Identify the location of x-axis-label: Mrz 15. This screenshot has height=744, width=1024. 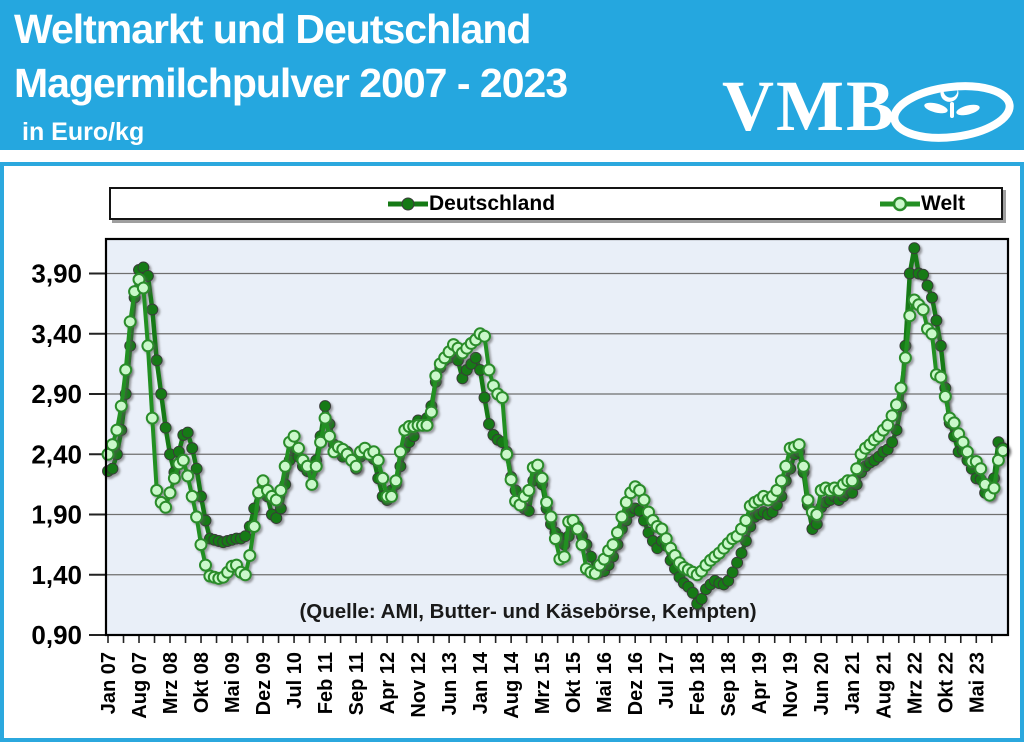
(543, 683).